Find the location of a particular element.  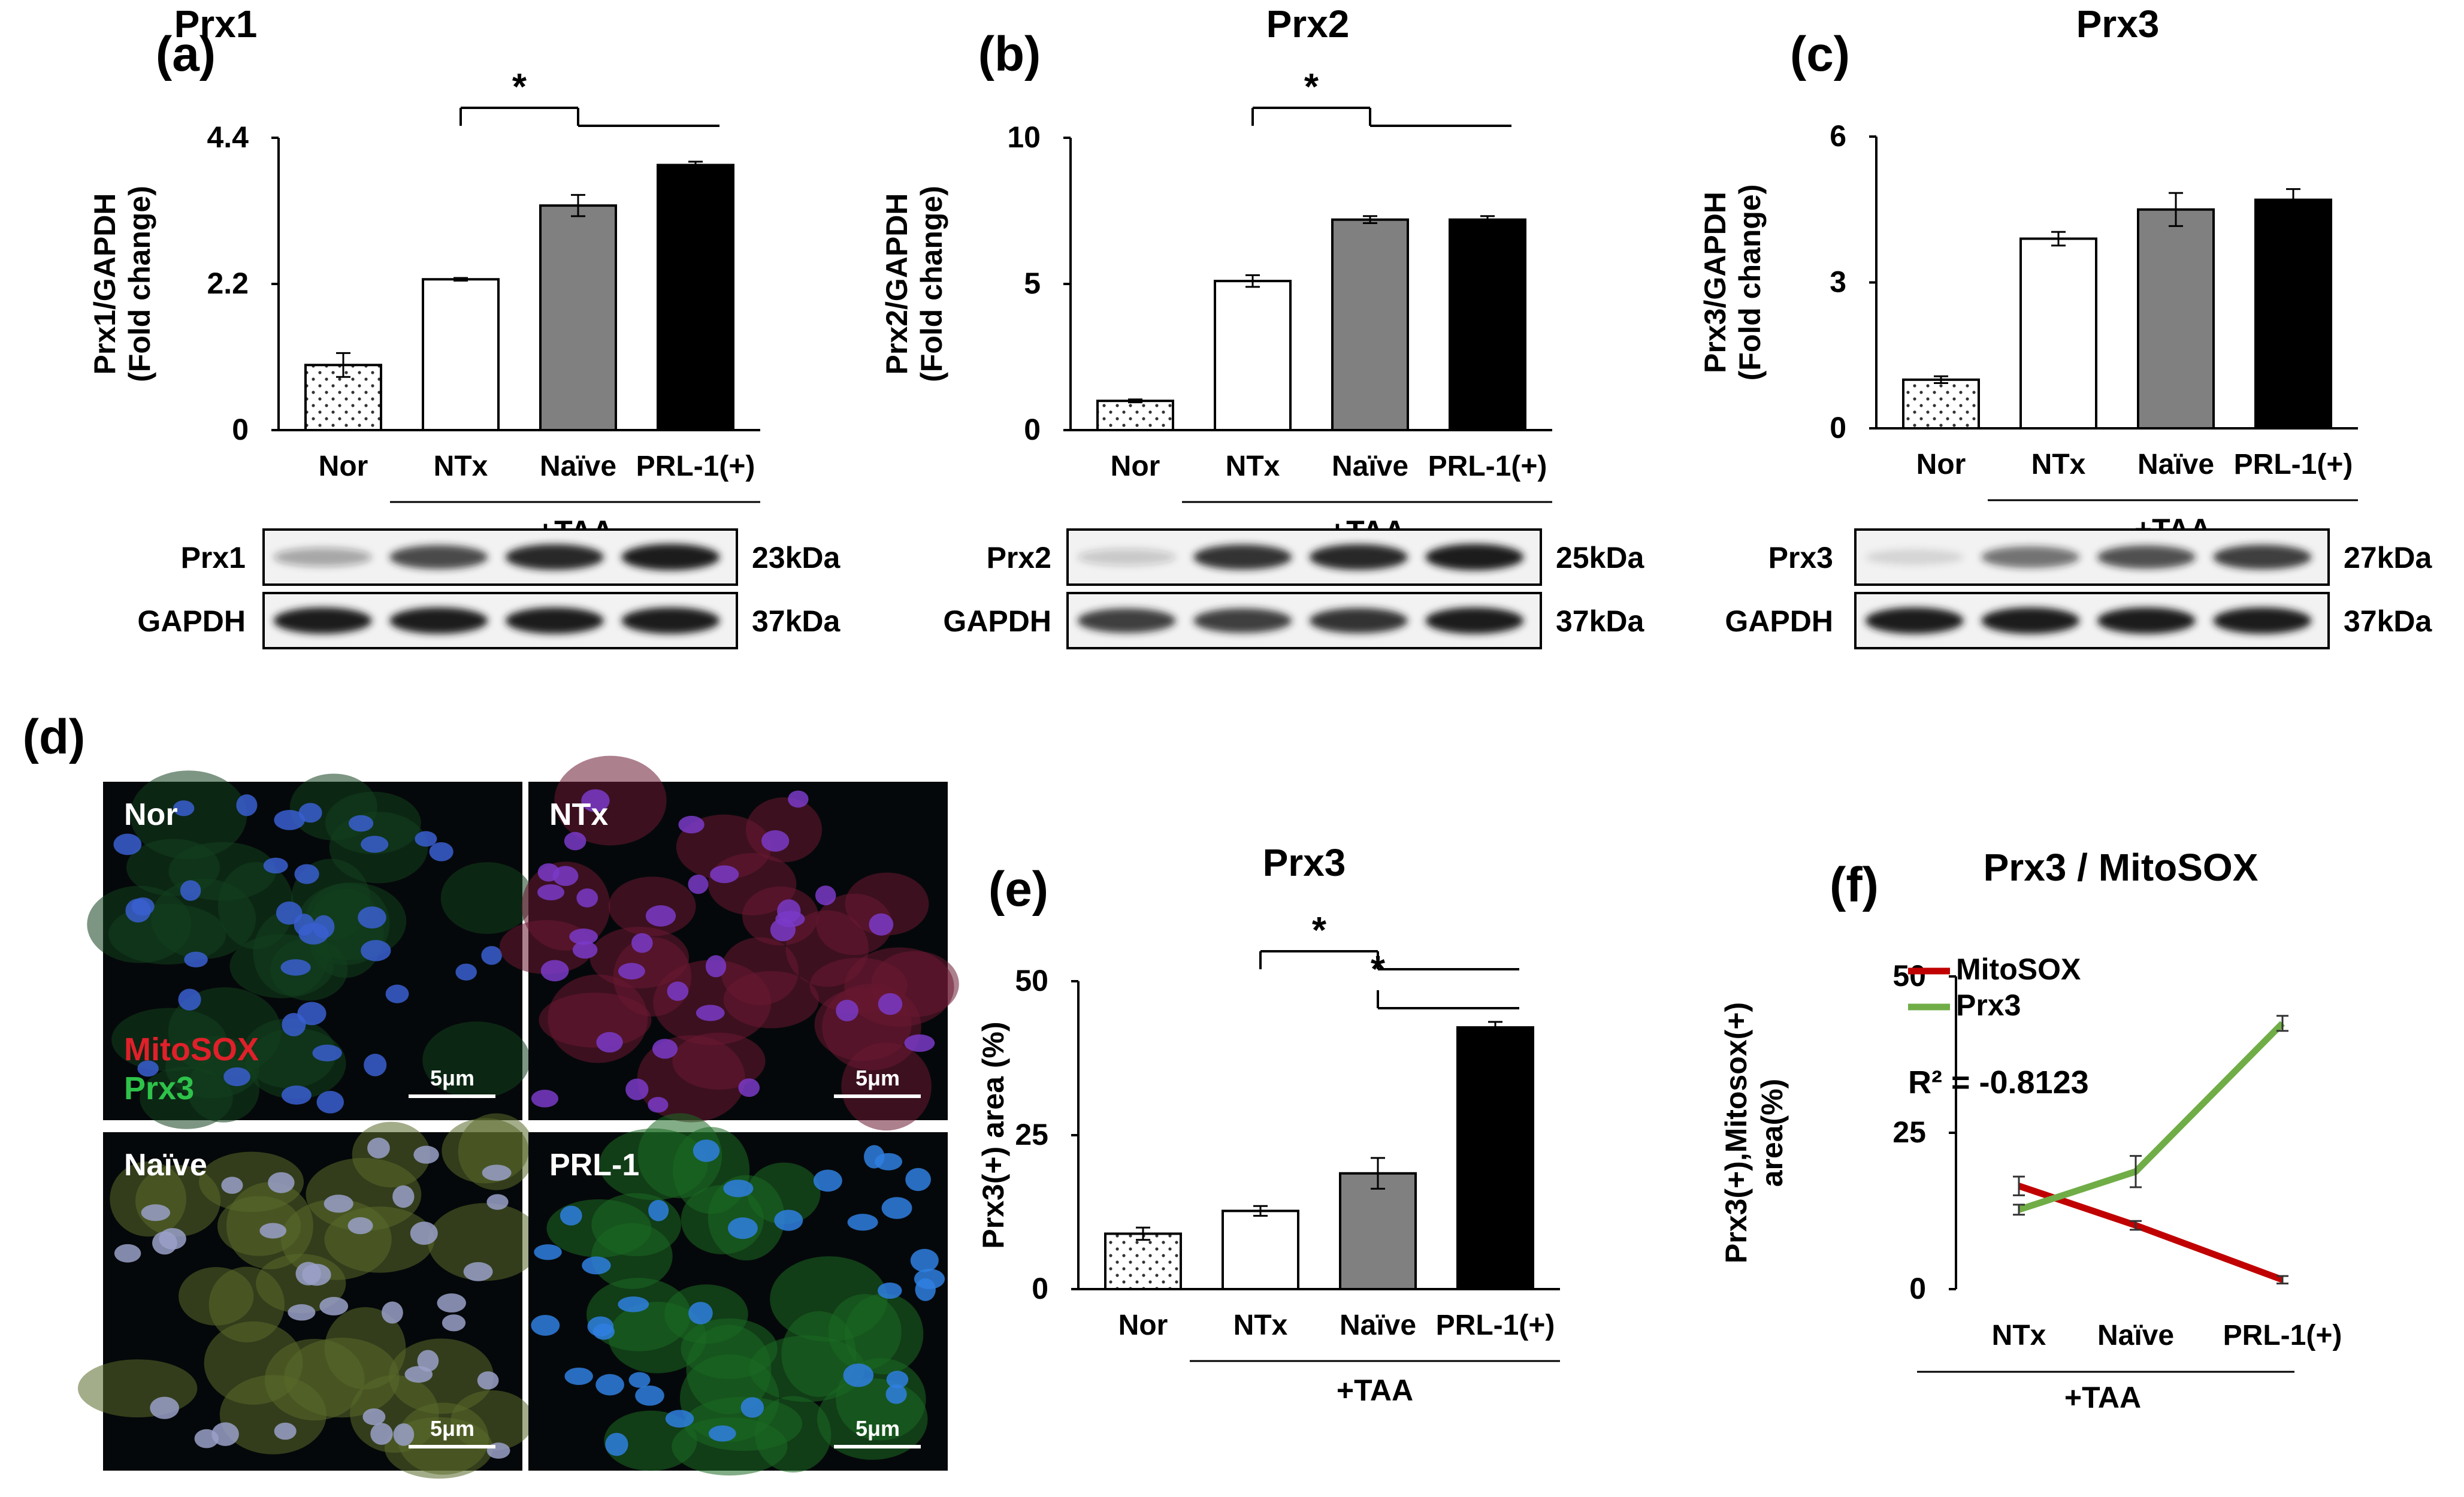

panel-label: (b) is located at coordinates (1009, 54).